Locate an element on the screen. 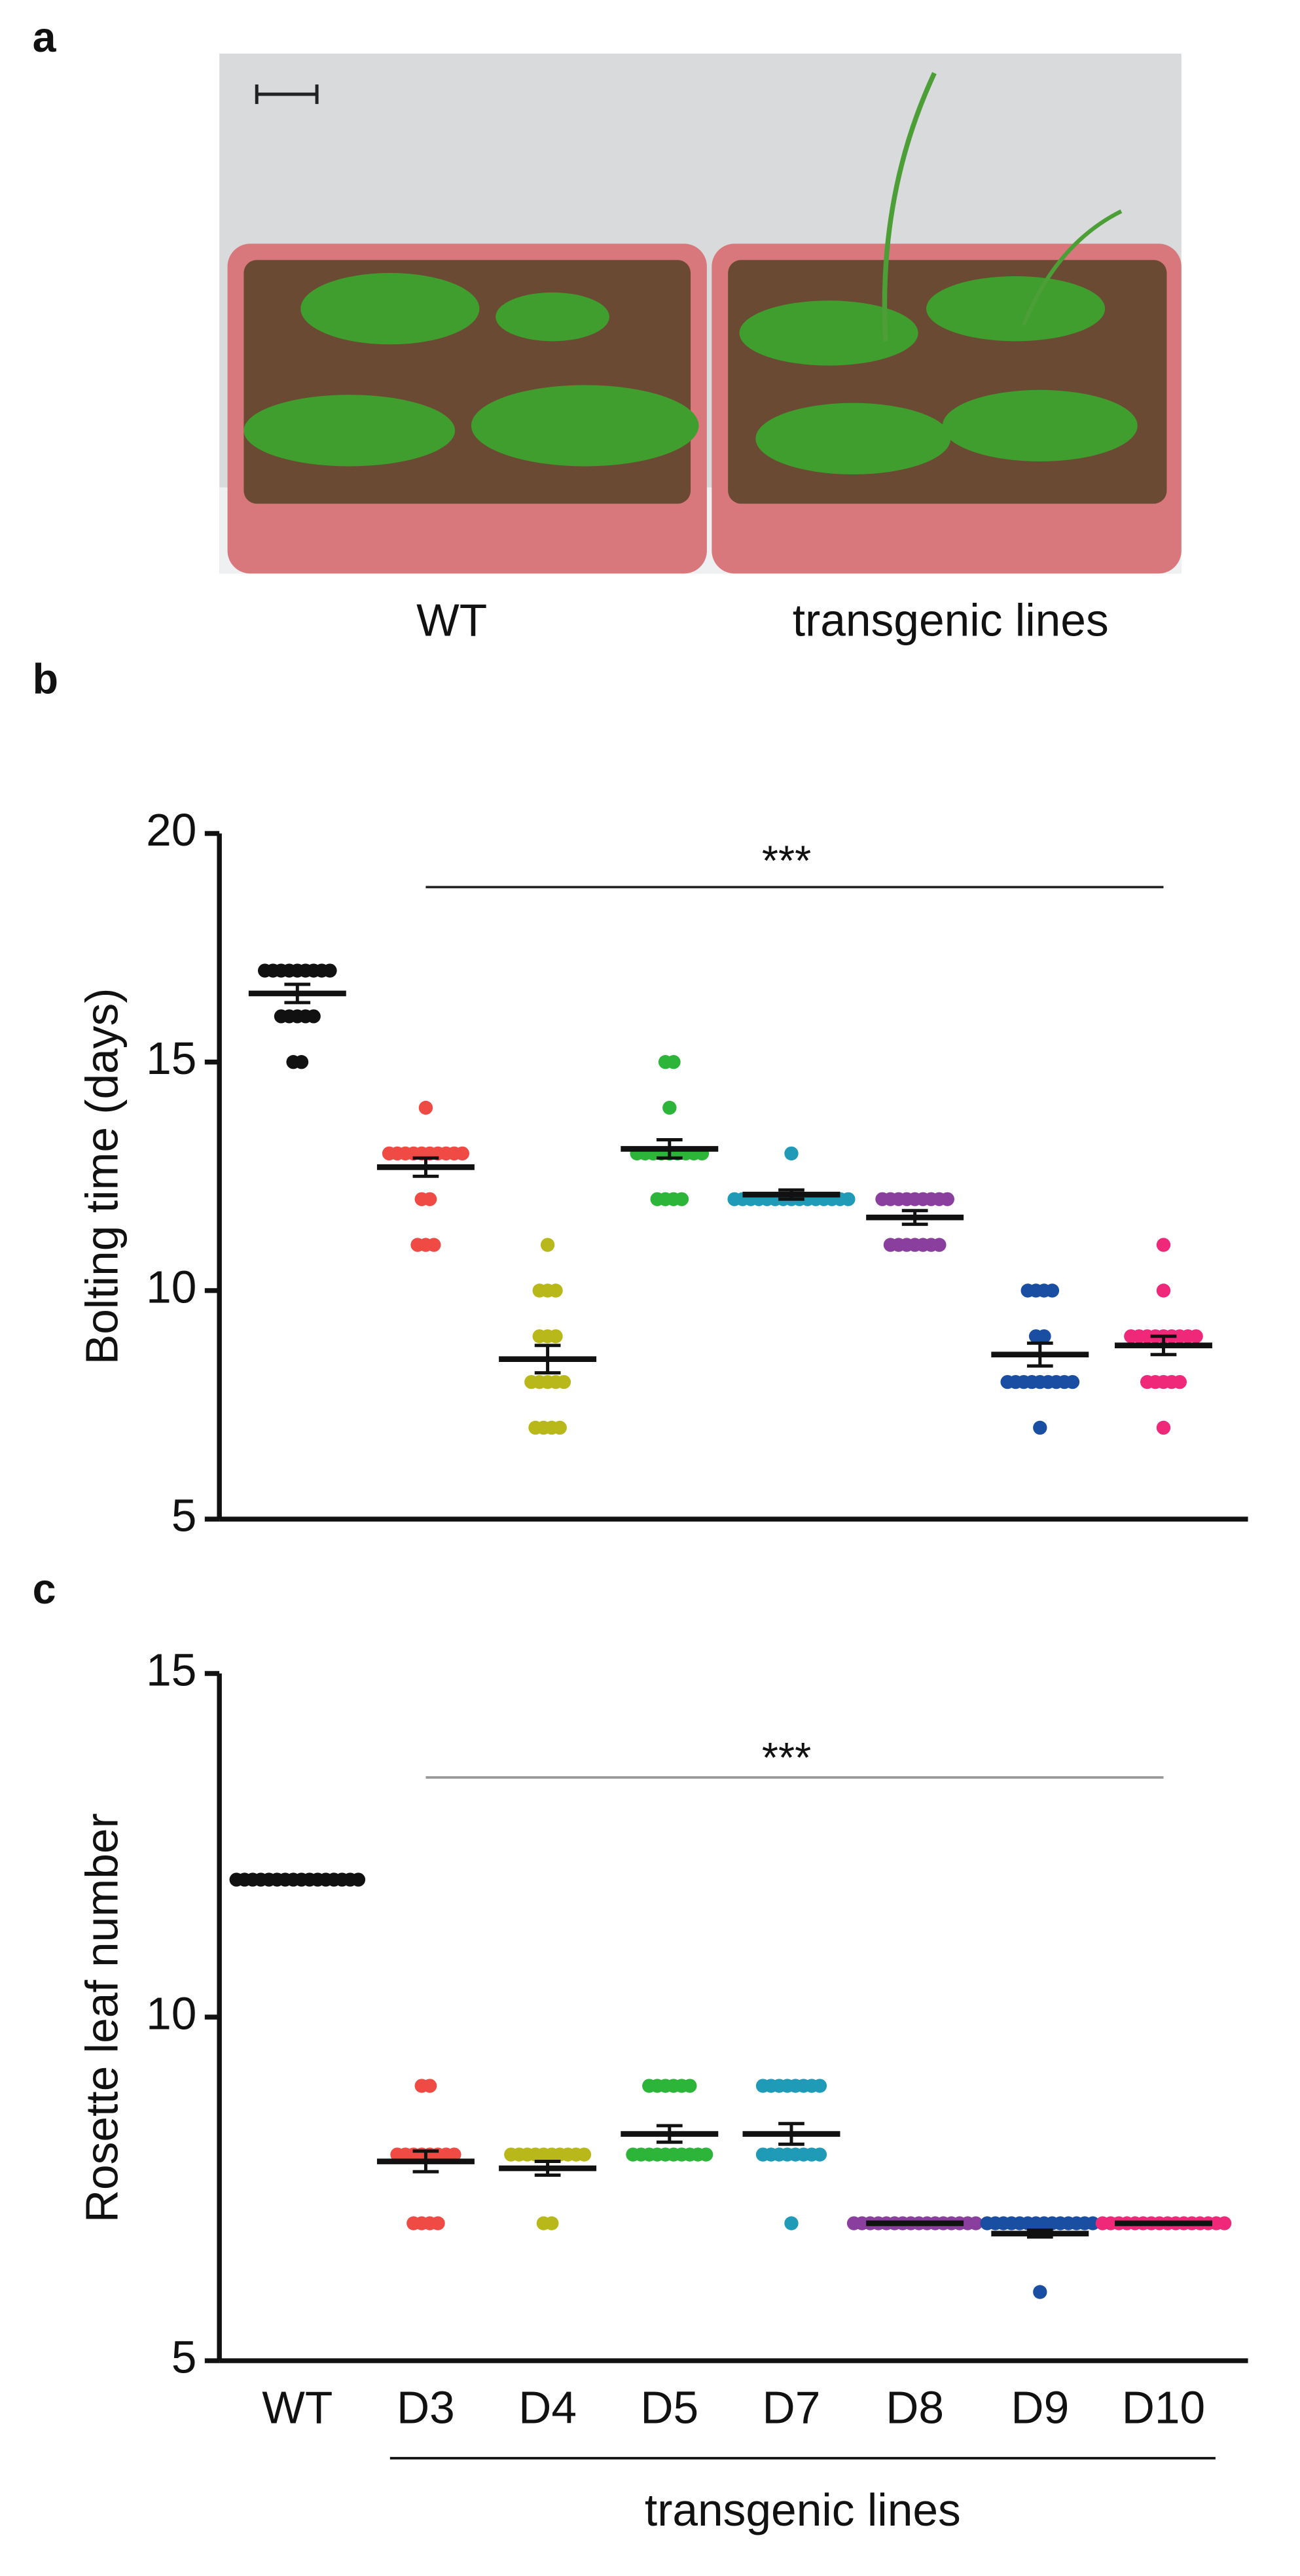 The image size is (1300, 2576). x-tick-label: D3 is located at coordinates (426, 2407).